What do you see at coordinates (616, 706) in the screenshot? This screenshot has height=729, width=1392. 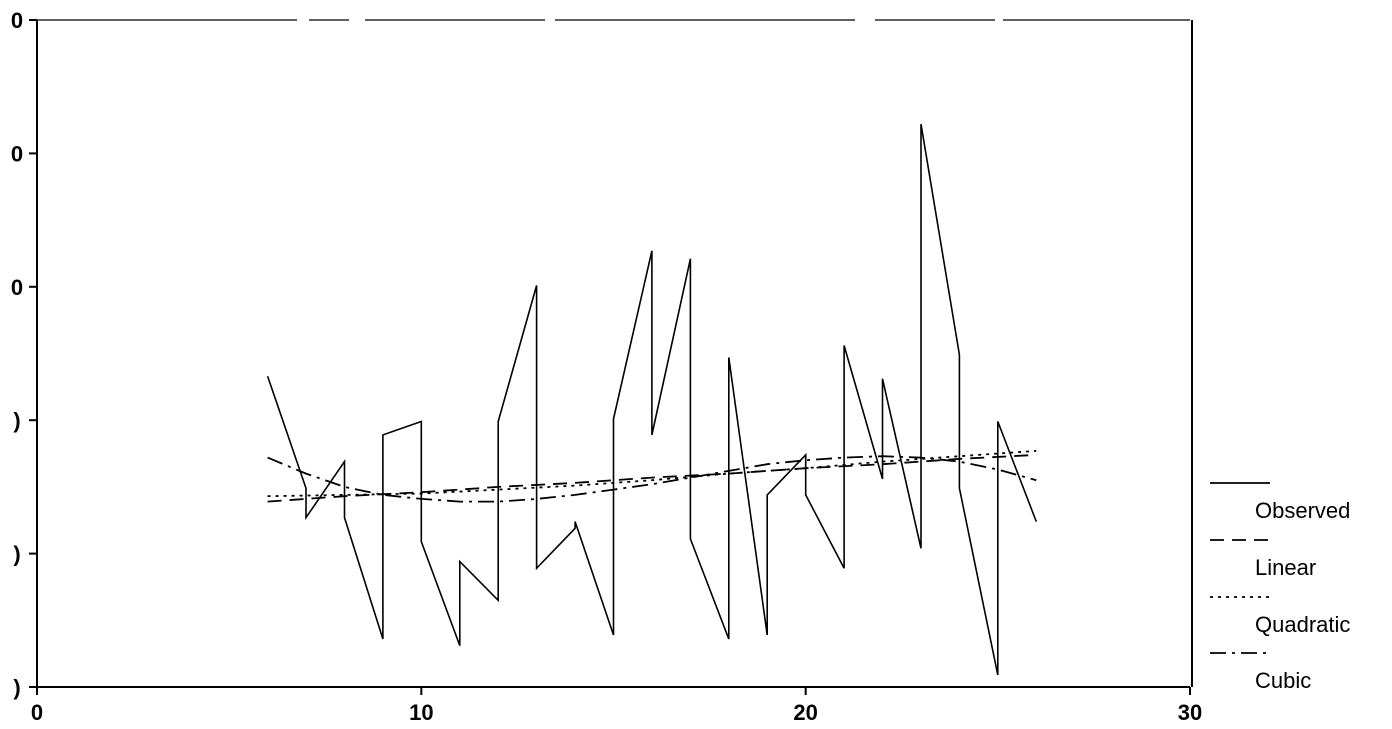 I see `x-axis-ticks: 0 10 20 30` at bounding box center [616, 706].